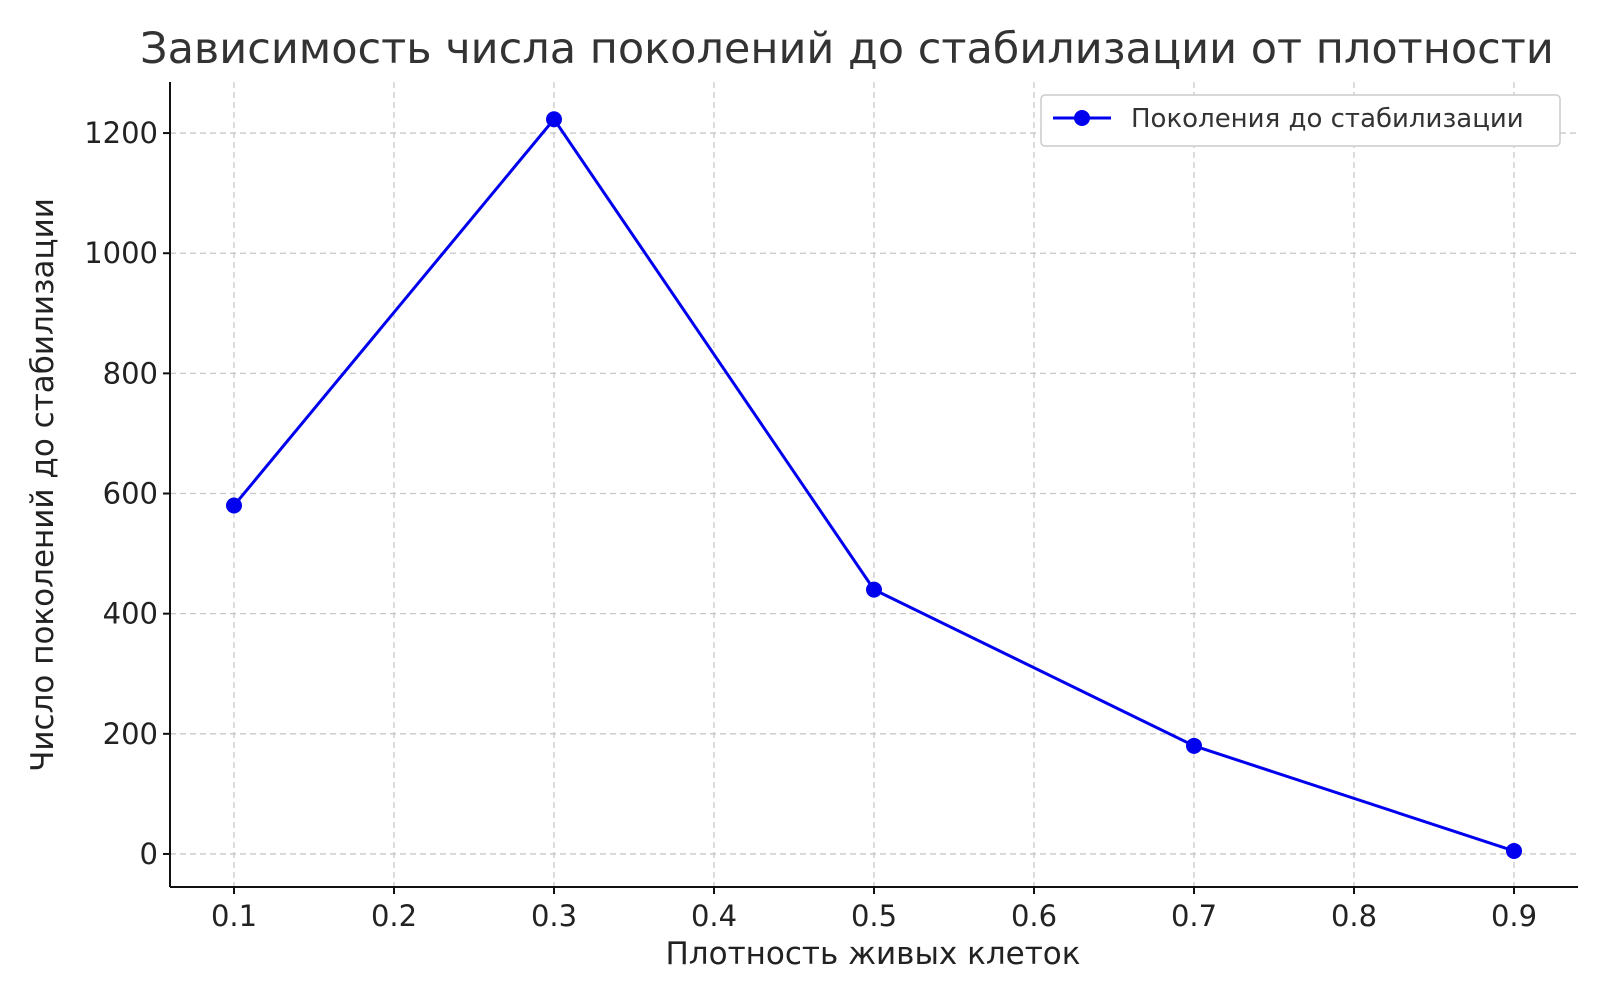 The width and height of the screenshot is (1600, 1000). What do you see at coordinates (130, 494) in the screenshot?
I see `y-tick-label: 600` at bounding box center [130, 494].